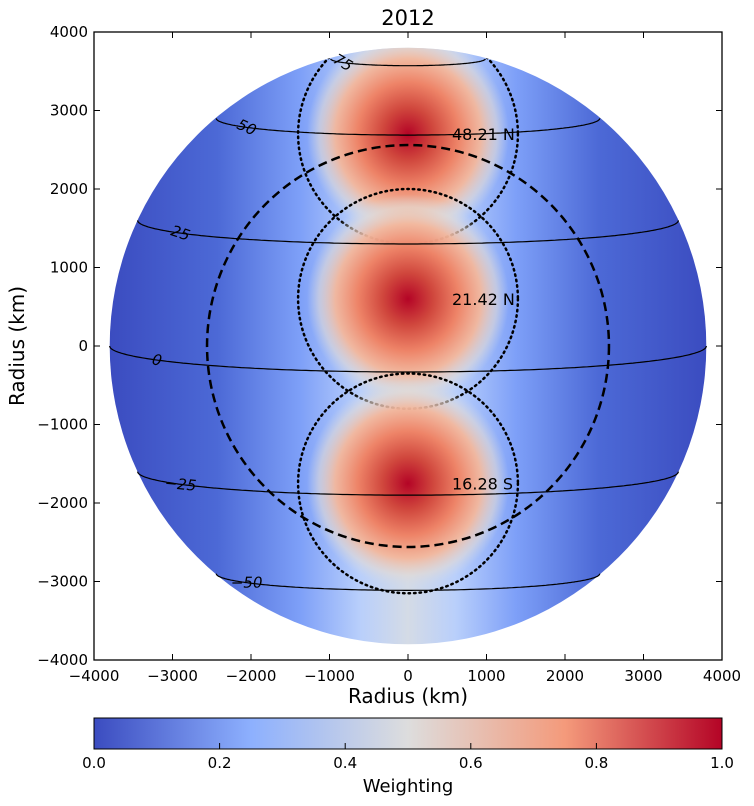  I want to click on latitude-contour-label-5: −50, so click(247, 583).